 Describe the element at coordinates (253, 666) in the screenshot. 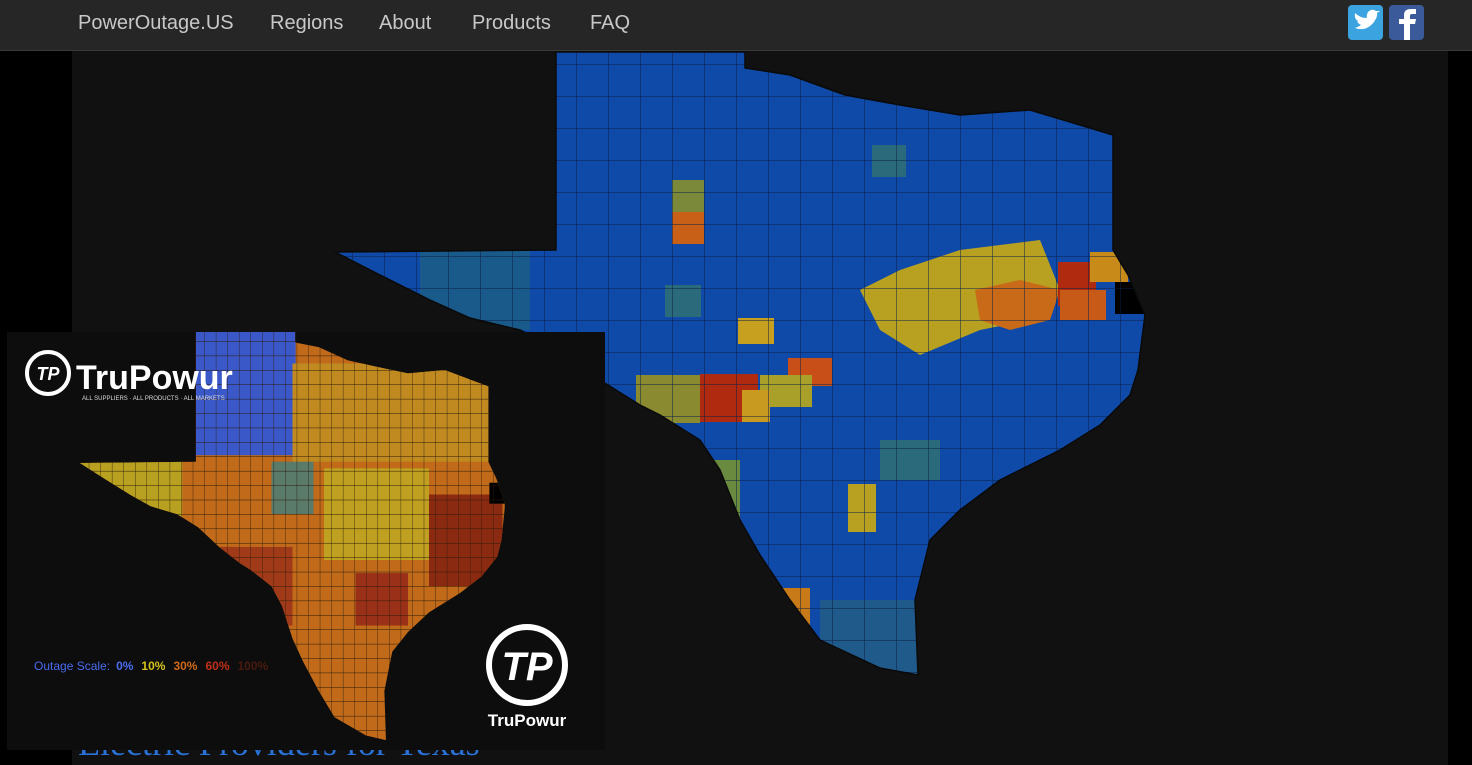

I see `scale-item: 100%` at that location.